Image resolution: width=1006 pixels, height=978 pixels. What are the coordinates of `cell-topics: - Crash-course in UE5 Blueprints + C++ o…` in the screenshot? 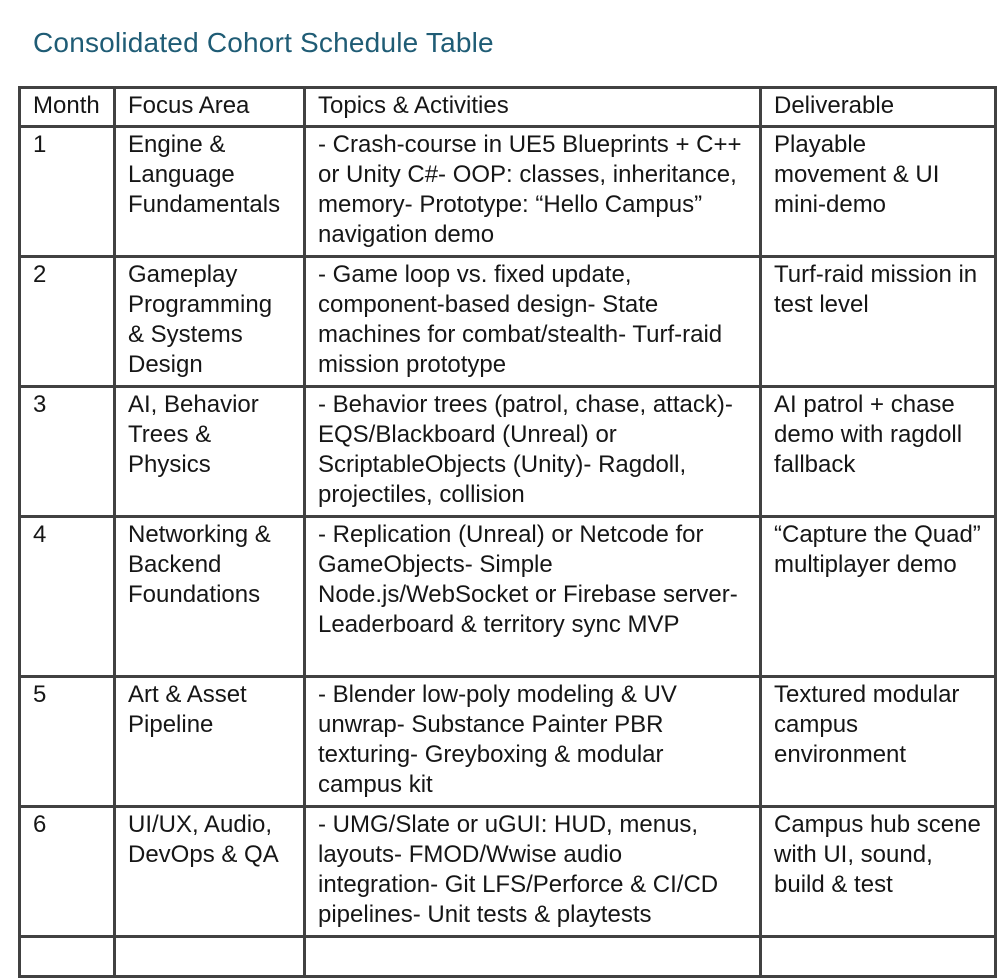 It's located at (532, 191).